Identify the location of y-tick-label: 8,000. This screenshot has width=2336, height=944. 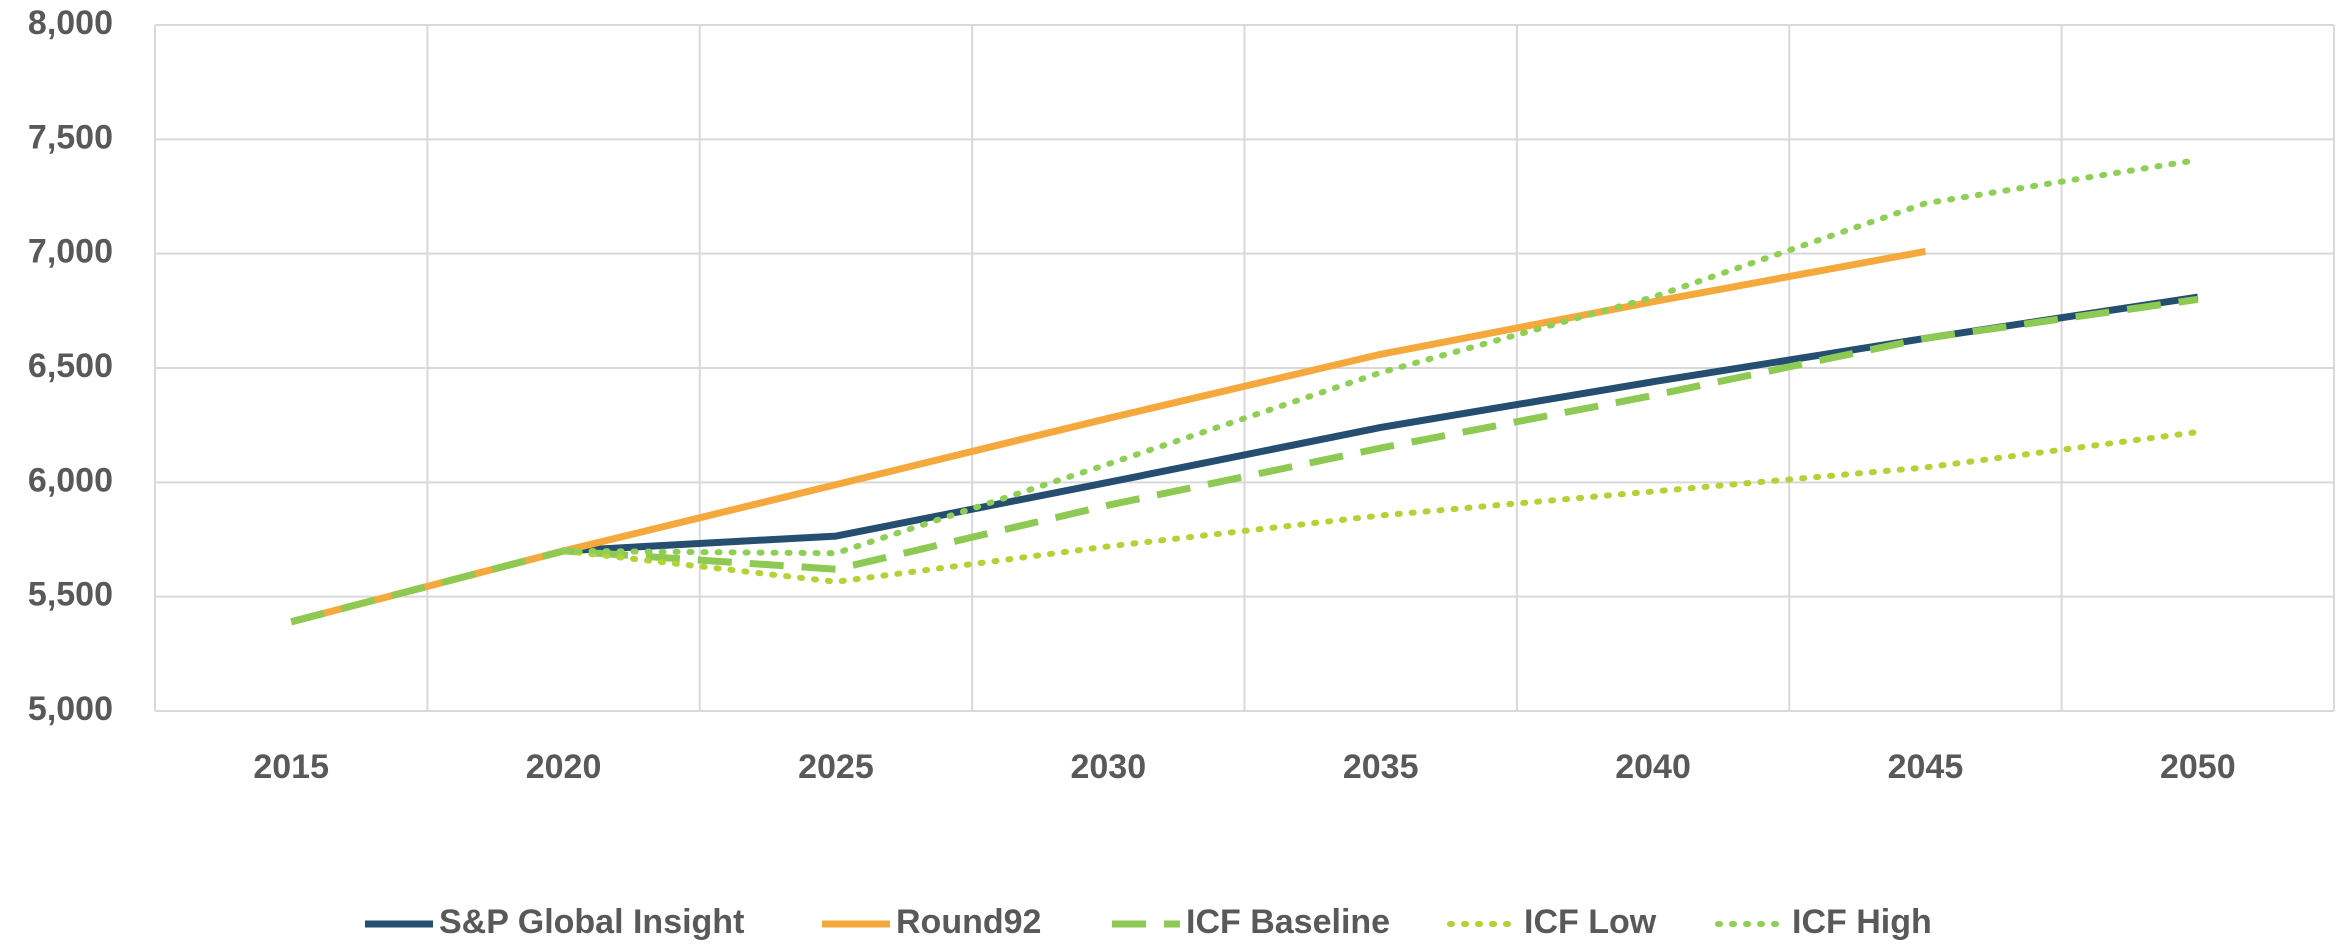
(70, 23).